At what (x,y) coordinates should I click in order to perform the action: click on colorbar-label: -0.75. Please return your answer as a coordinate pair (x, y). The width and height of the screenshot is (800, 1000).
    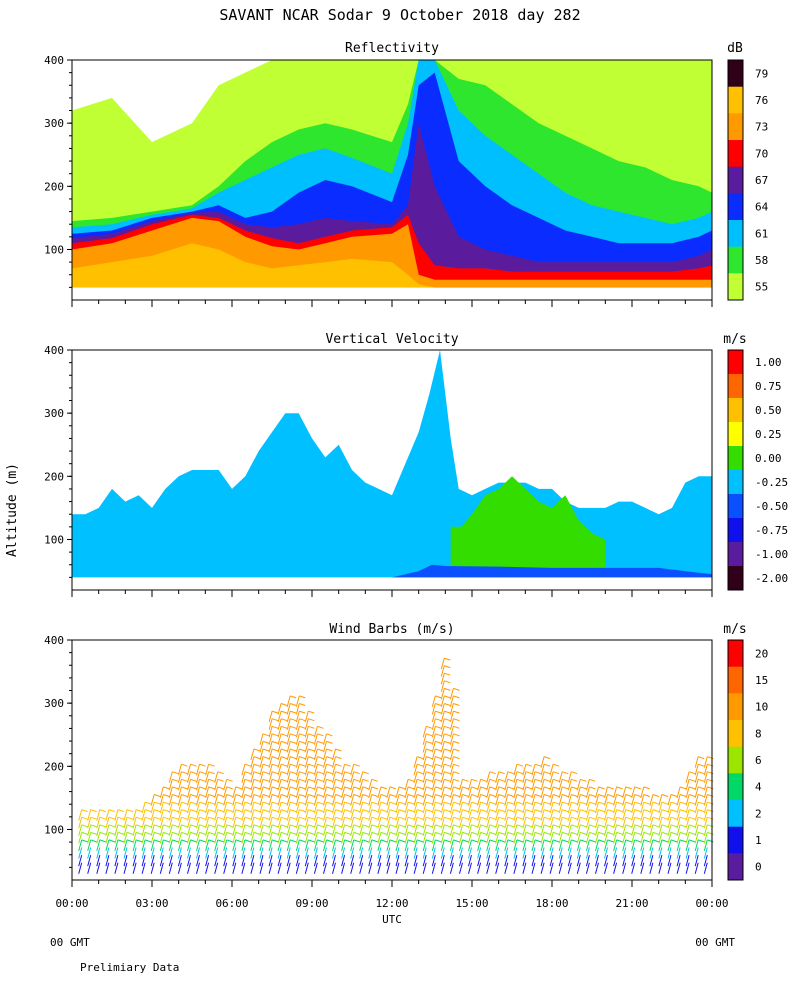
    Looking at the image, I should click on (771, 530).